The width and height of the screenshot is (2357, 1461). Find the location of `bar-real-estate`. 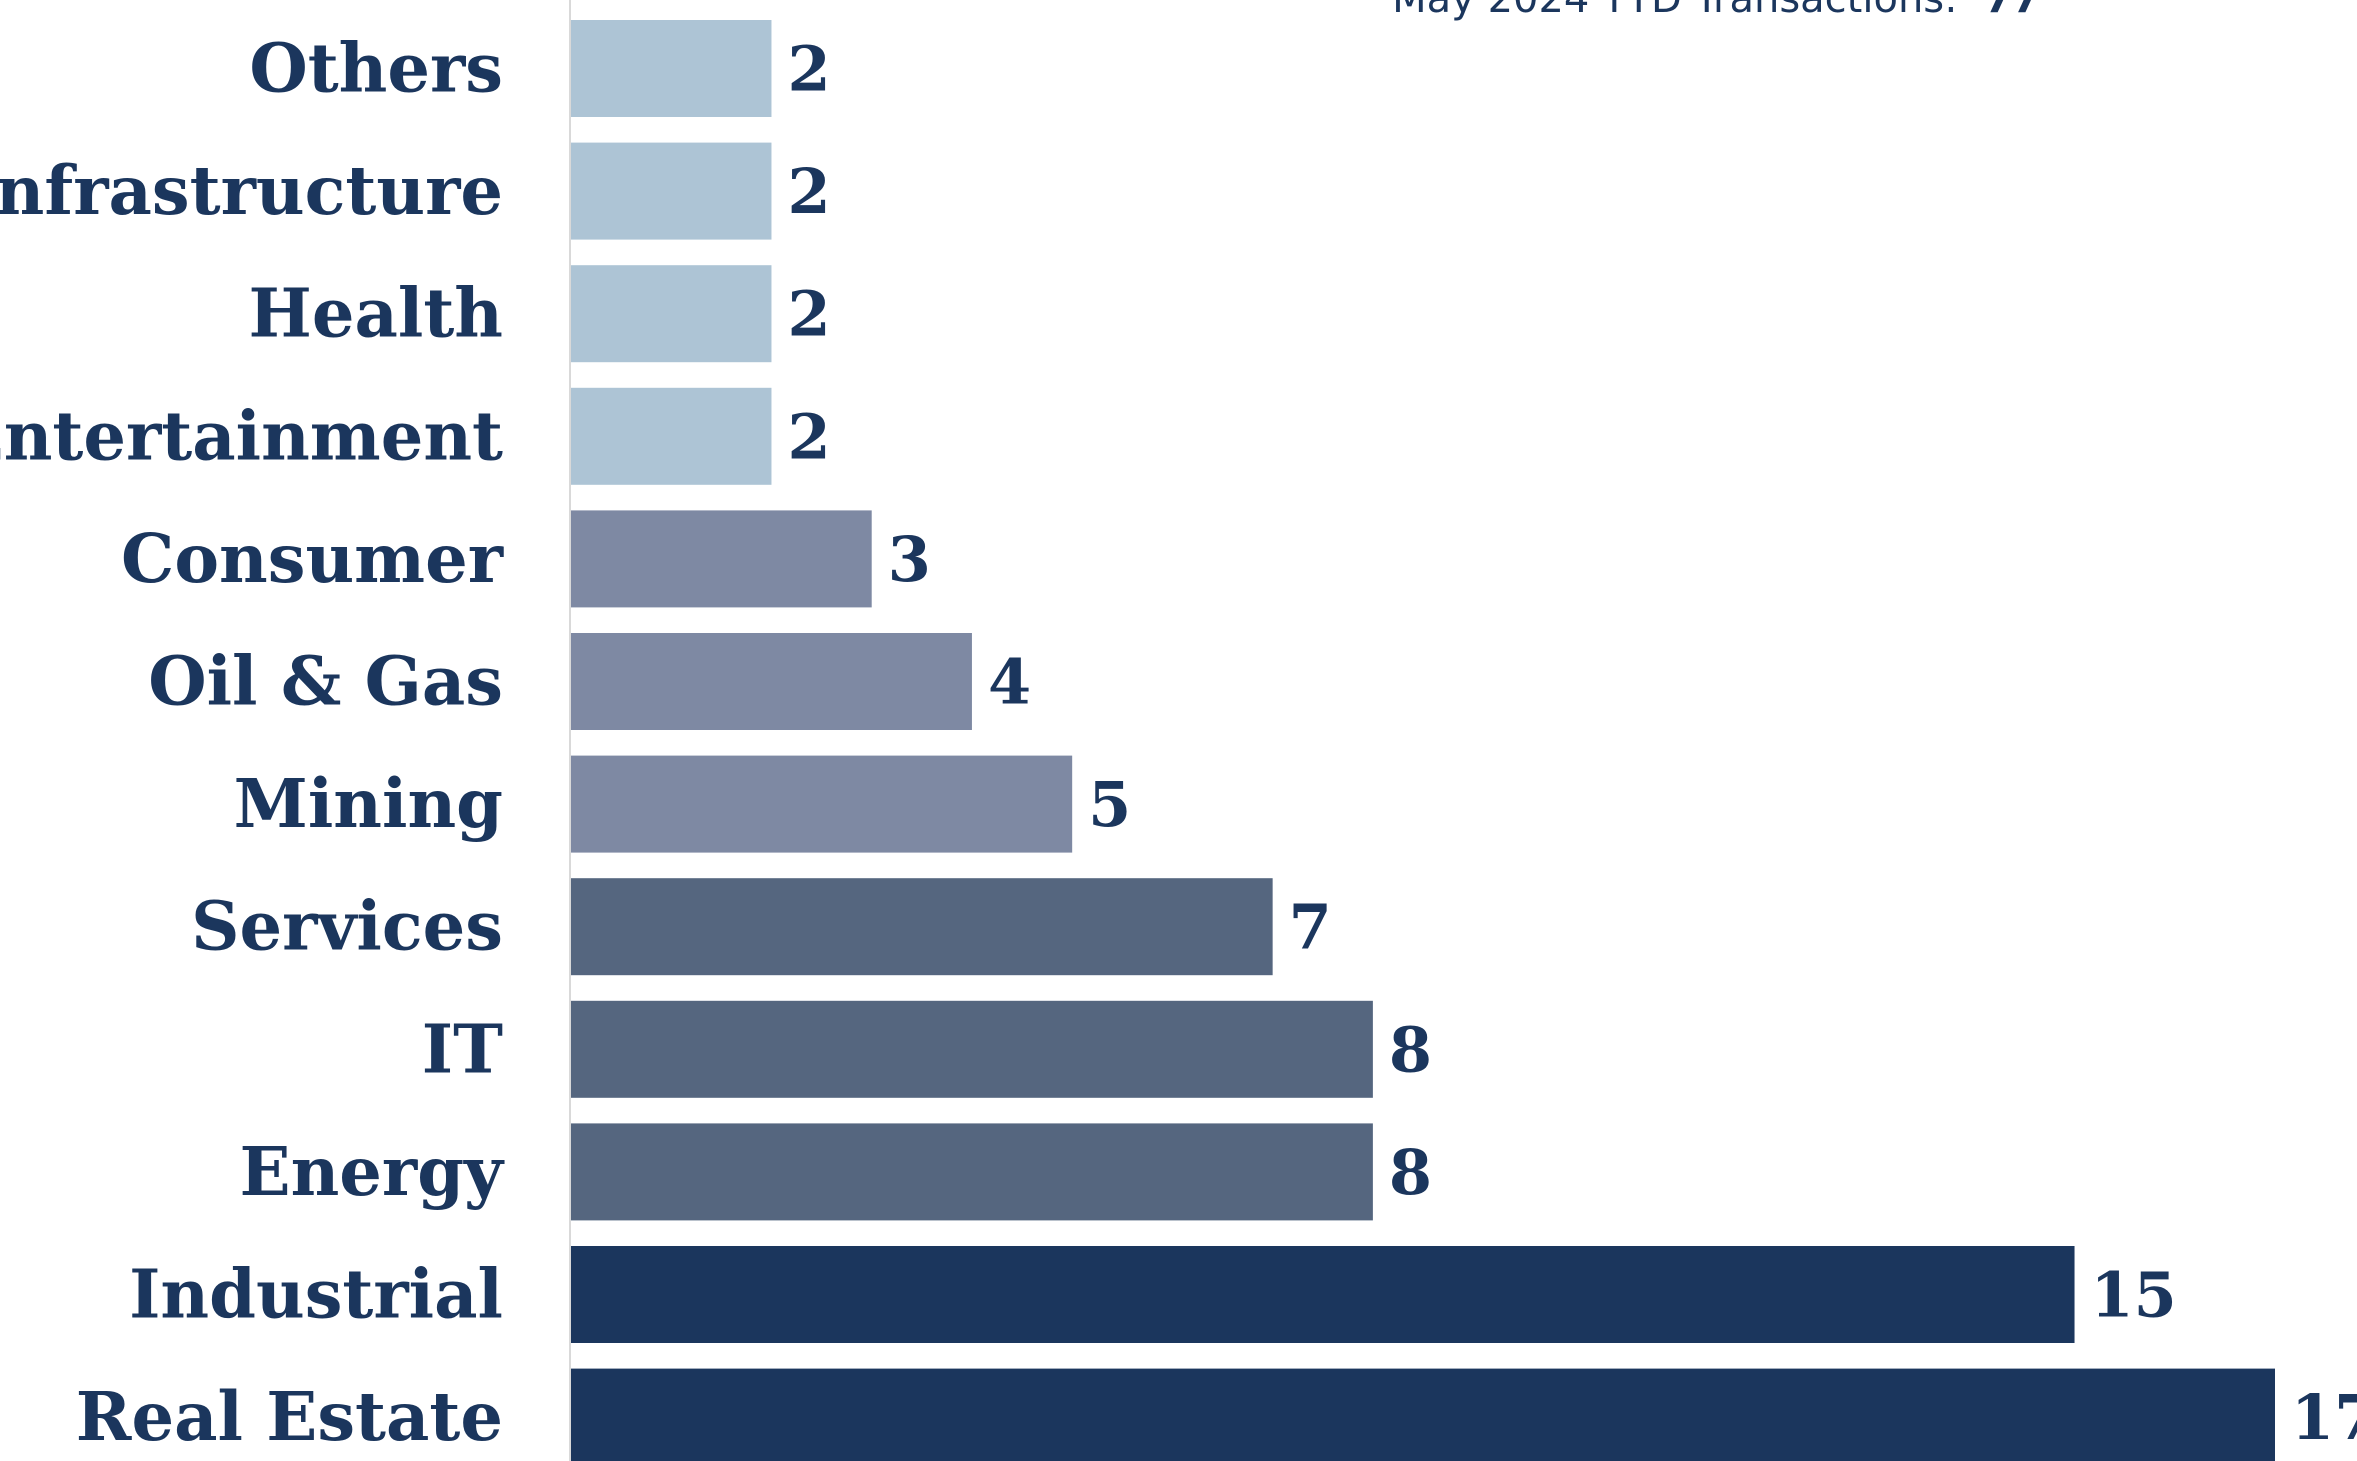

bar-real-estate is located at coordinates (1423, 1414).